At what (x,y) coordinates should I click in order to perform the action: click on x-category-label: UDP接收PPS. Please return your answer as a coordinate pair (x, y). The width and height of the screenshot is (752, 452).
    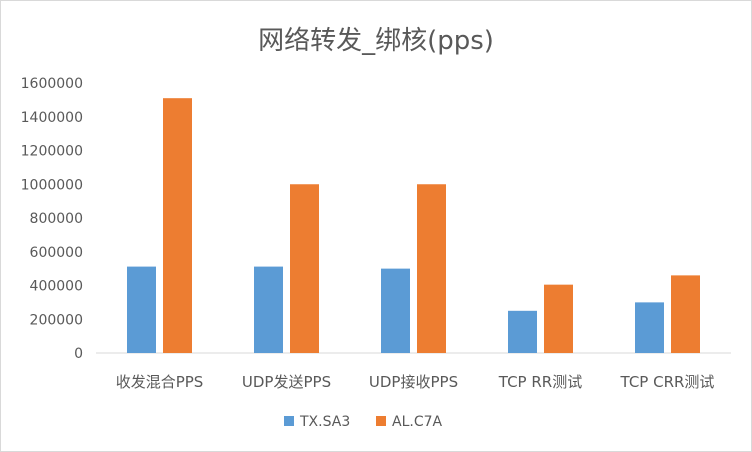
    Looking at the image, I should click on (413, 382).